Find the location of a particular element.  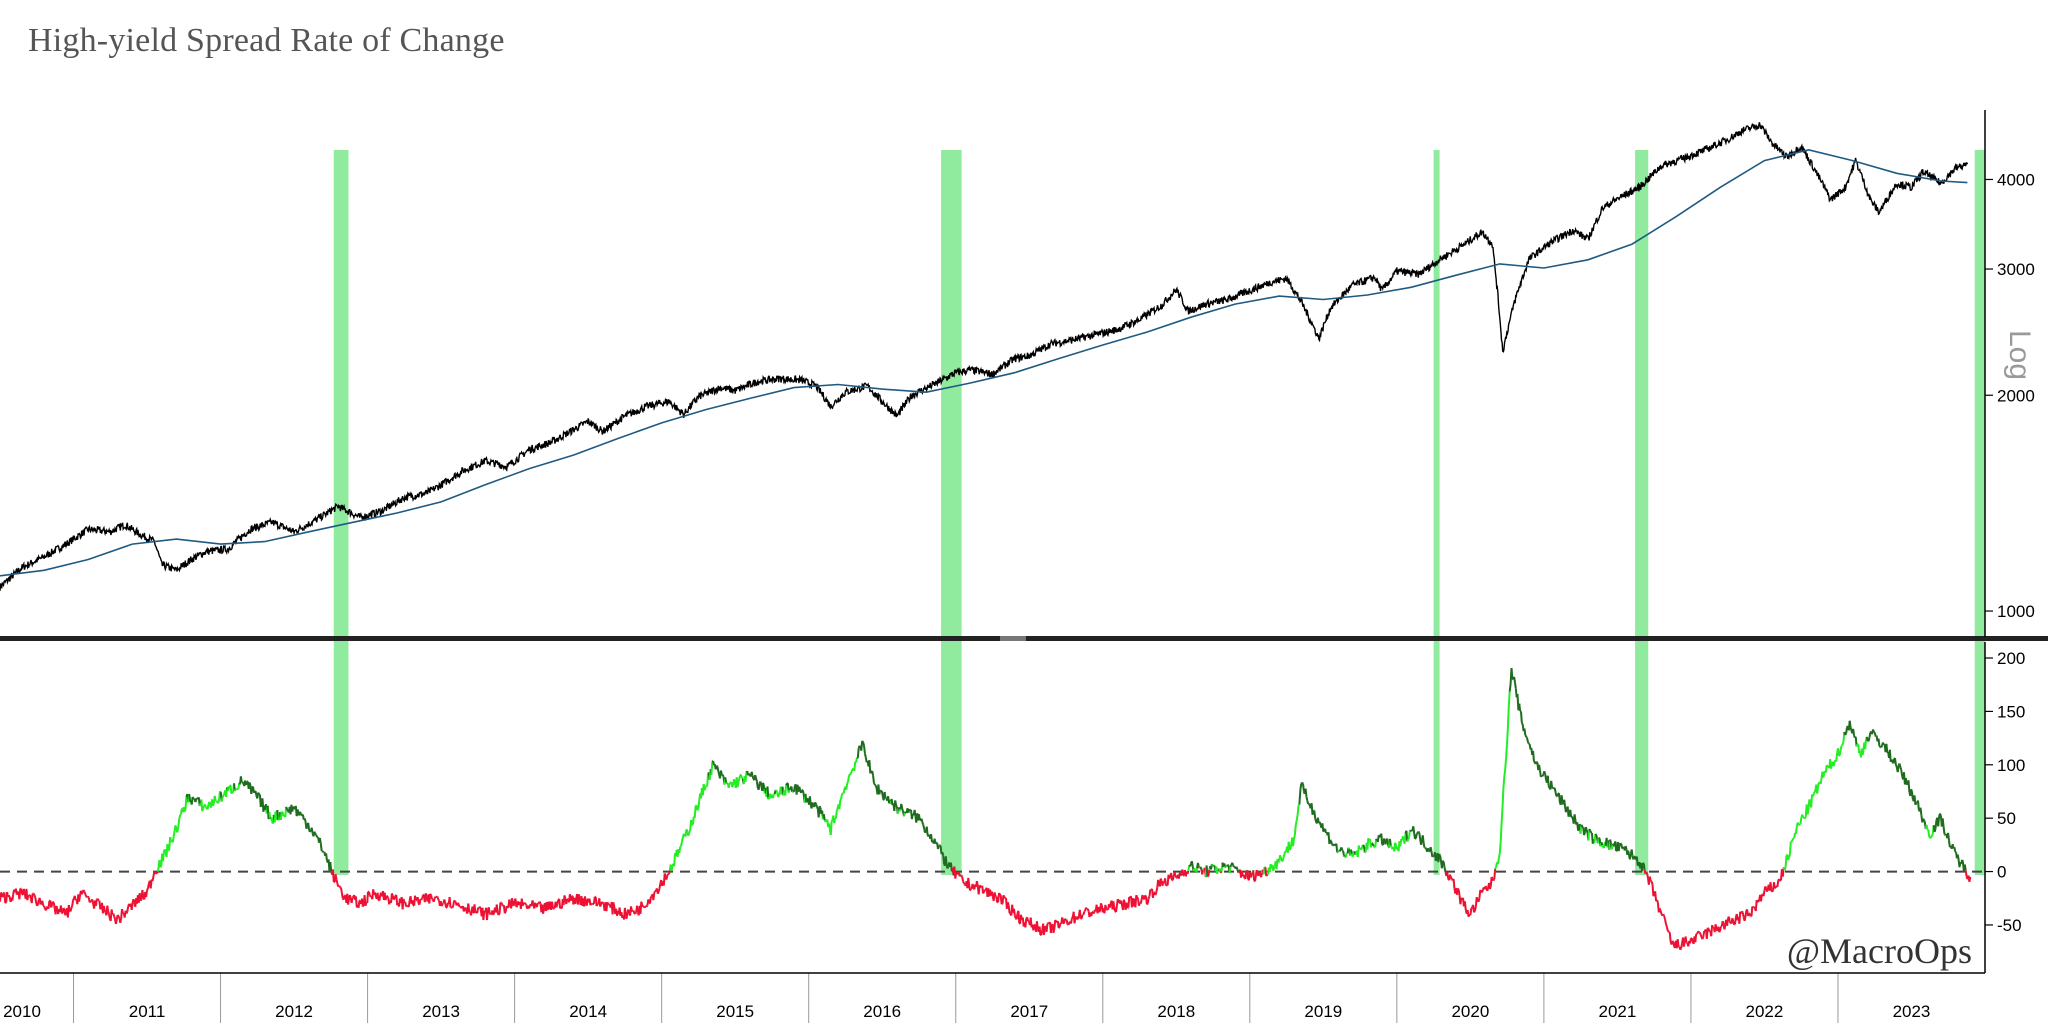

x-gridlines is located at coordinates (956, 998).